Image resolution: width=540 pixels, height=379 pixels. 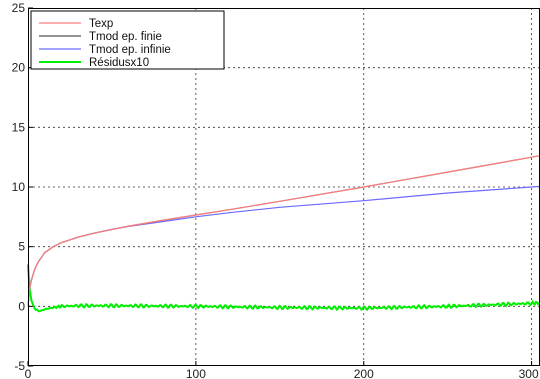 I want to click on legend-entry-label: Tmod ep. finie, so click(x=125, y=37).